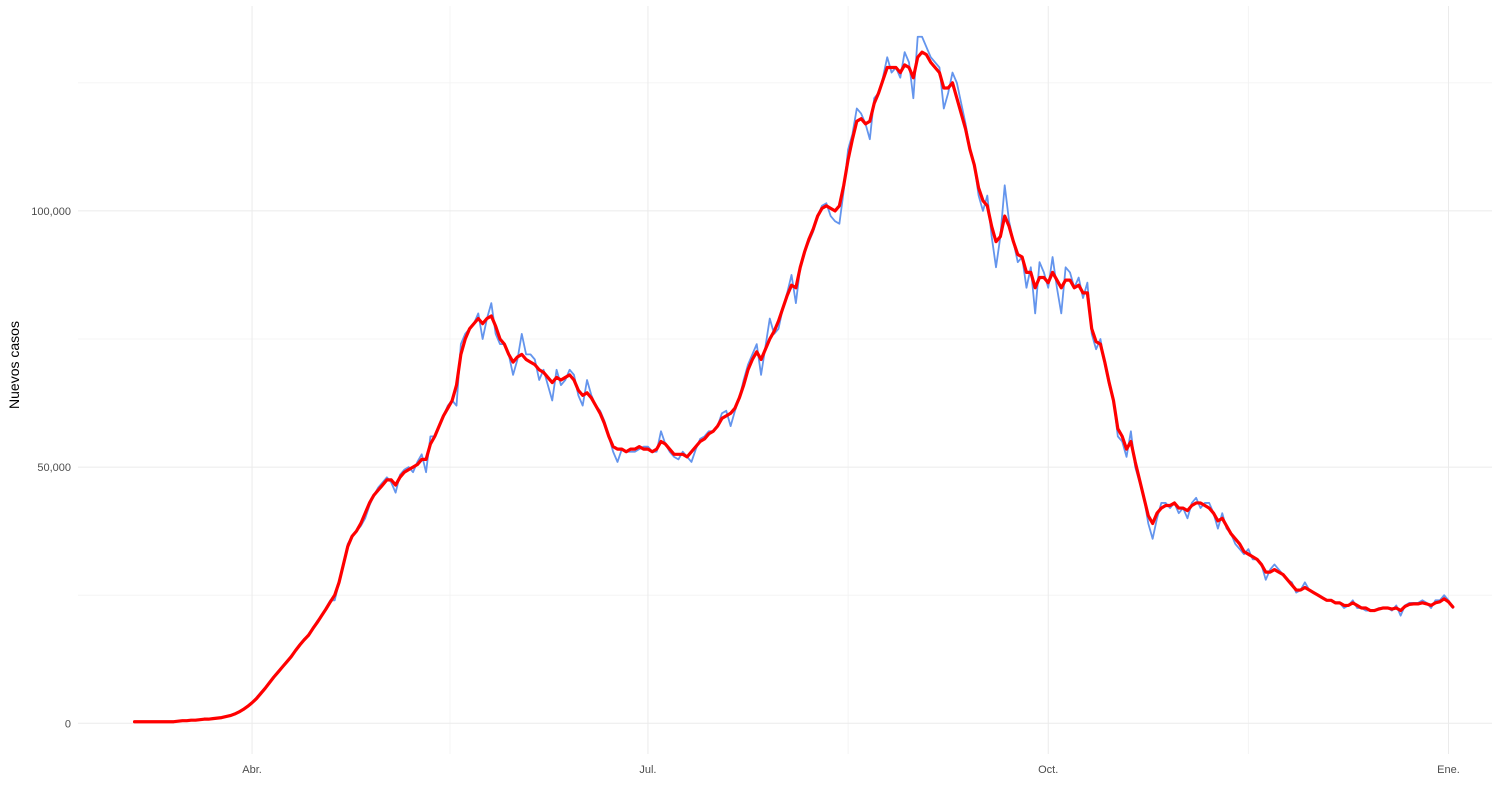 This screenshot has height=800, width=1500. Describe the element at coordinates (1448, 770) in the screenshot. I see `x-tick-label: Ene.` at that location.